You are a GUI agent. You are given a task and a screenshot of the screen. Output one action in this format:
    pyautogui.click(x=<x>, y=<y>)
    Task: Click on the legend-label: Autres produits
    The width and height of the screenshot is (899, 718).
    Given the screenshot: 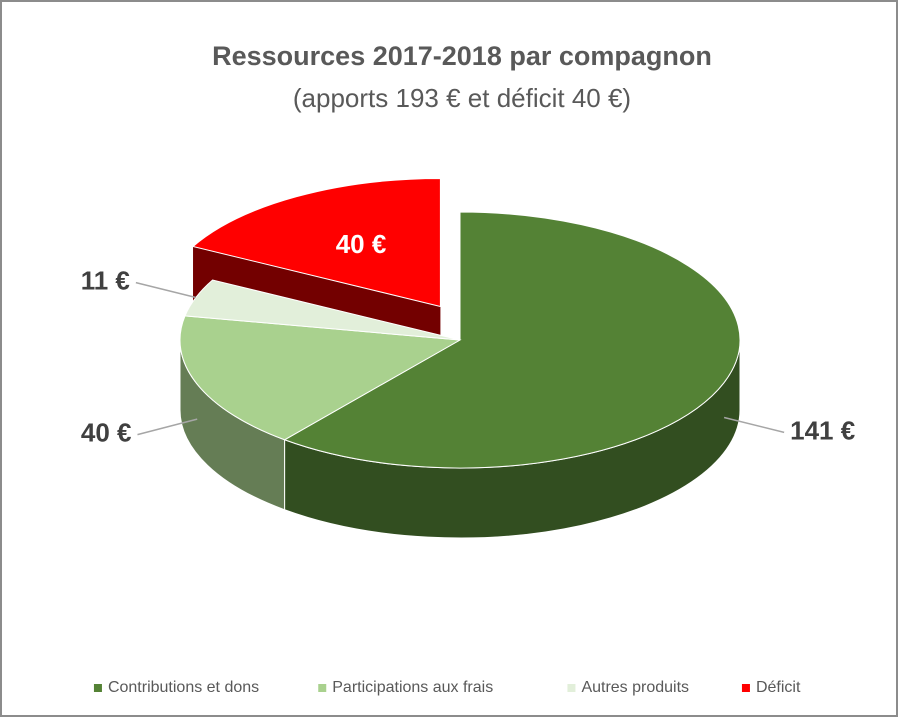 What is the action you would take?
    pyautogui.click(x=635, y=687)
    